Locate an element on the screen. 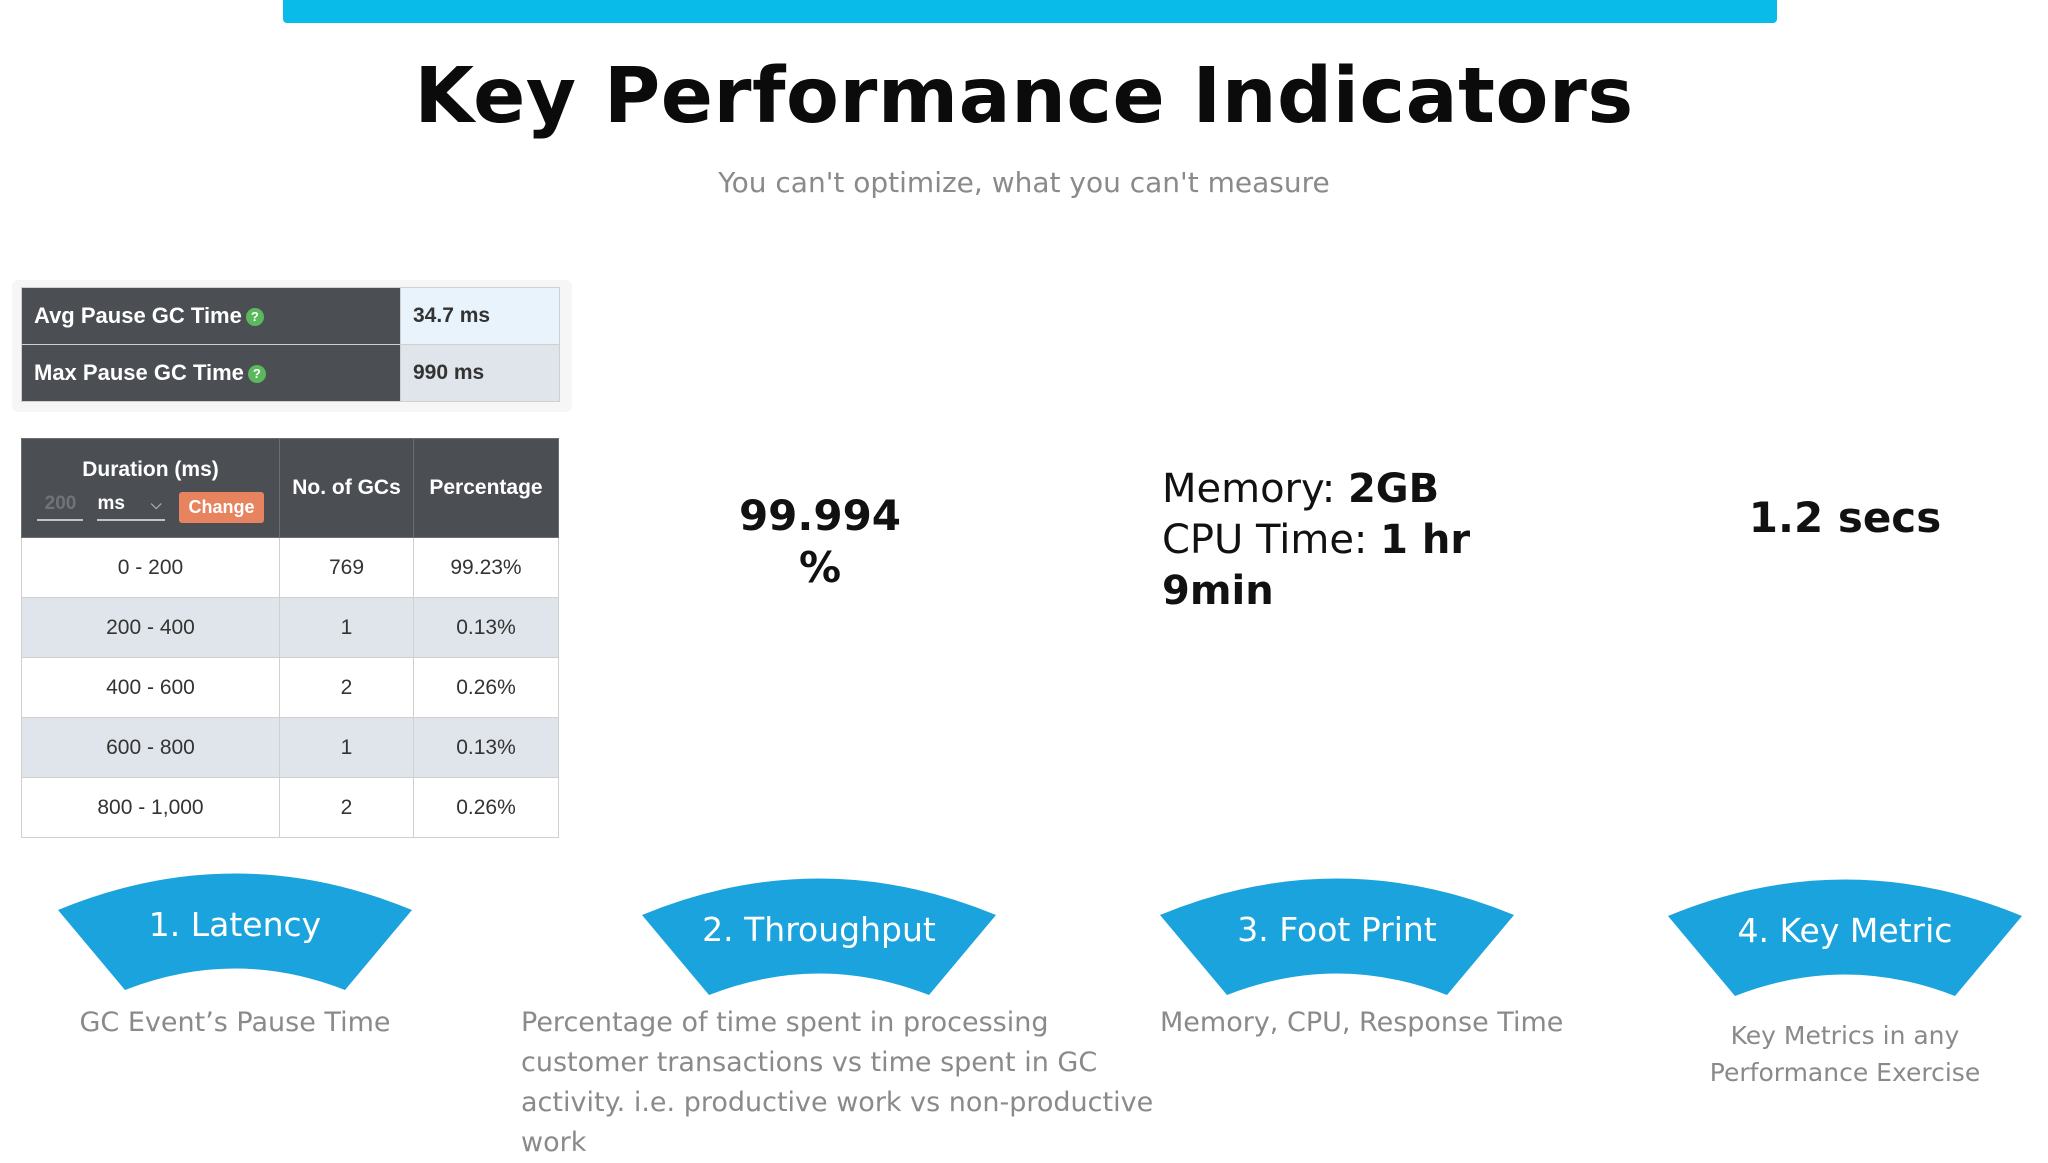  unit-select-value: ms is located at coordinates (111, 503).